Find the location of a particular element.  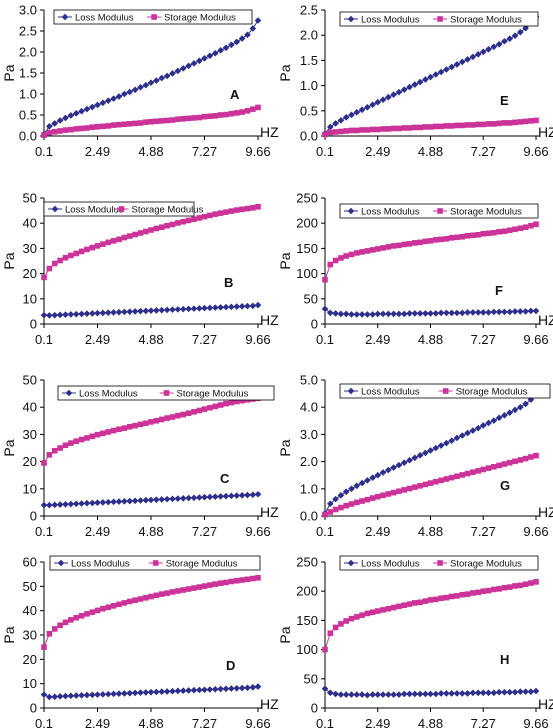

y-tick-label: 250 is located at coordinates (307, 562).